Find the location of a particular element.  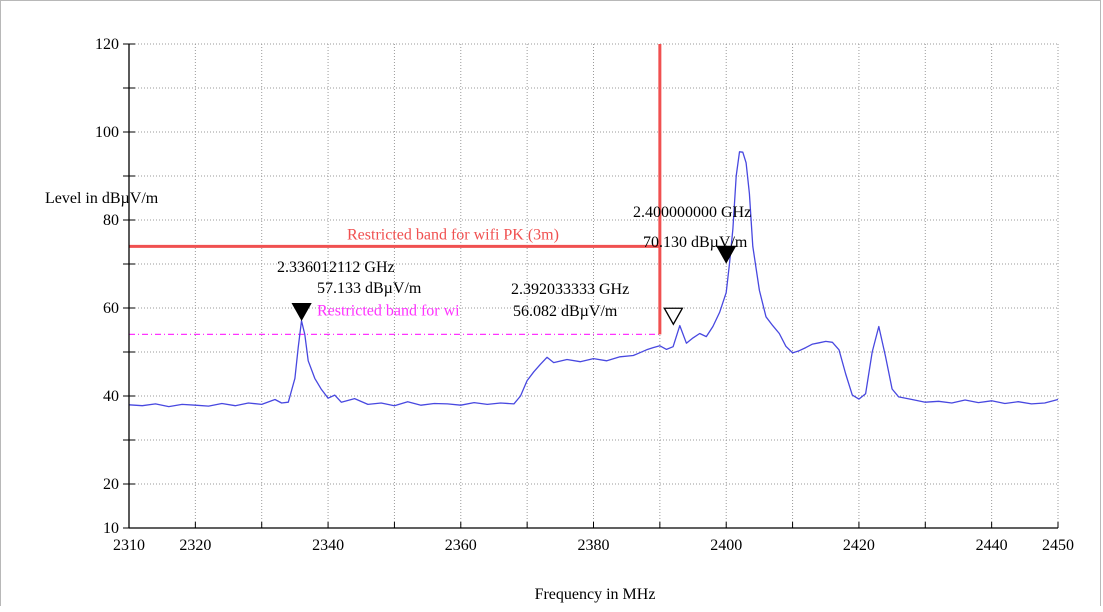

y-tick-label: 40 is located at coordinates (111, 396).